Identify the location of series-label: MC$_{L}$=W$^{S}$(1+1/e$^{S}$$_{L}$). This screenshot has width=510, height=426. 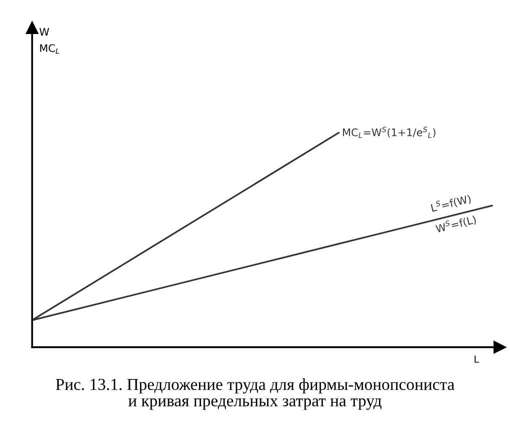
(389, 132).